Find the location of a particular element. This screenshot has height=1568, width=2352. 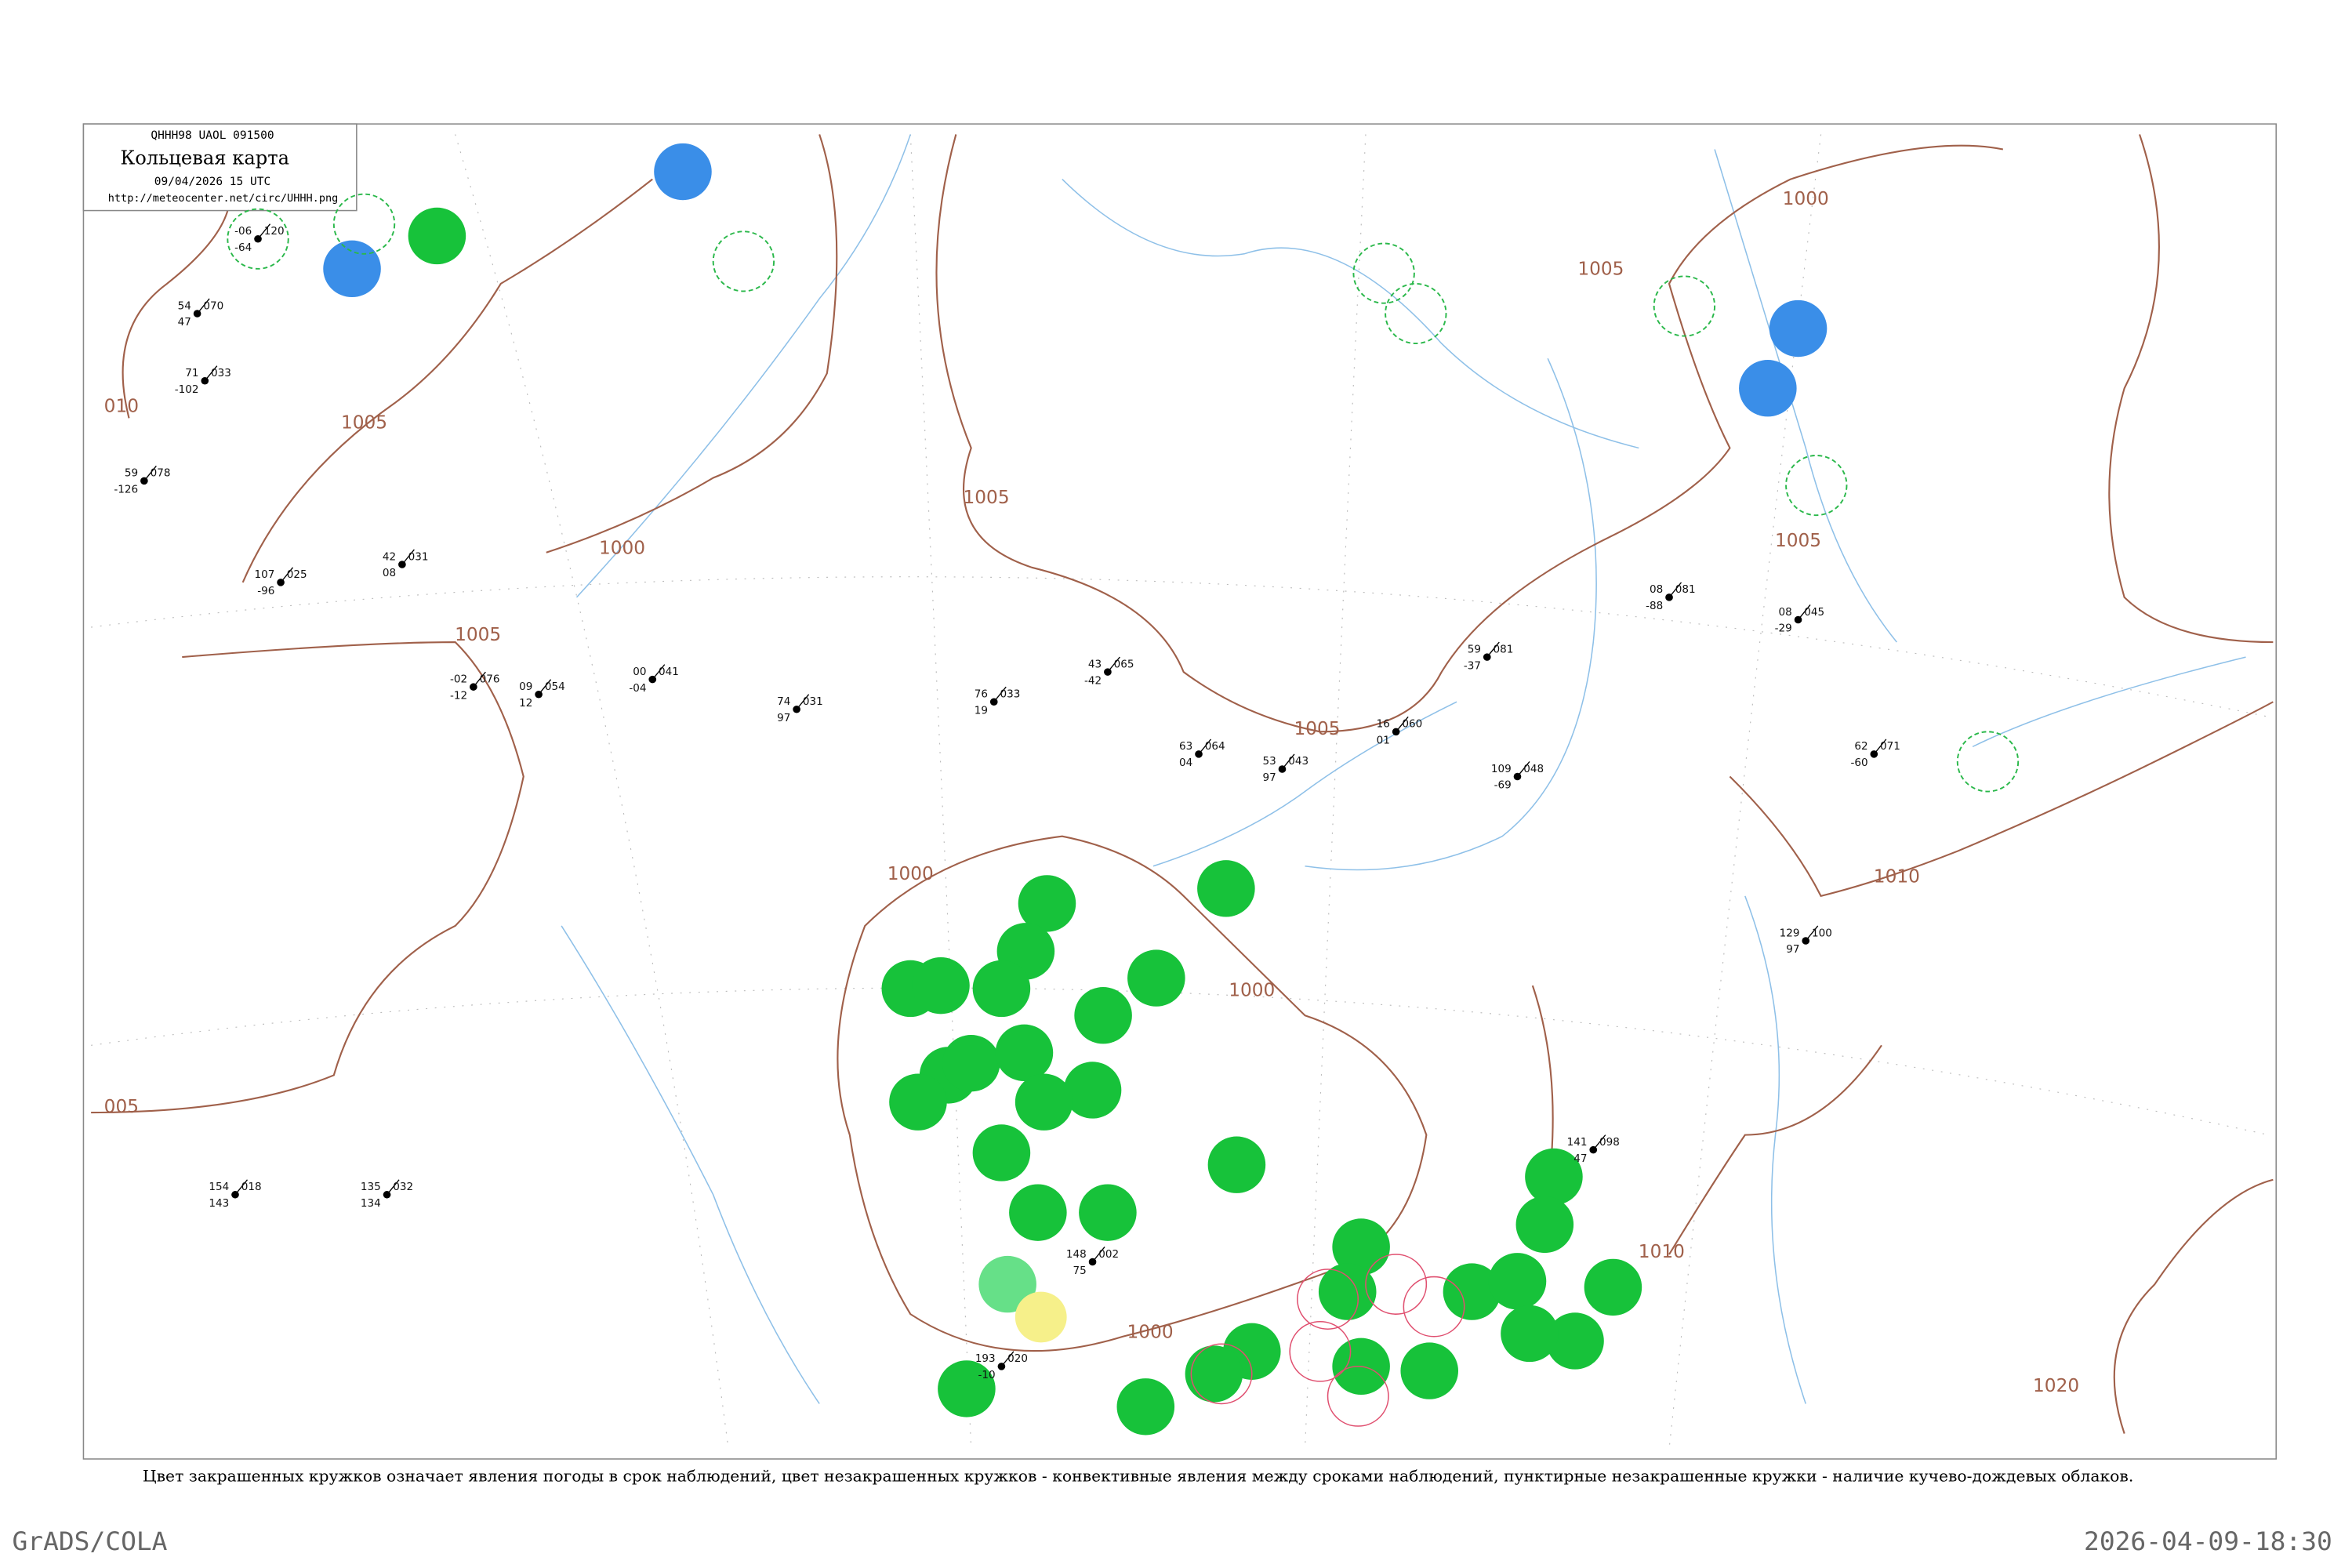

station: 08 081 -88 is located at coordinates (1671, 597).